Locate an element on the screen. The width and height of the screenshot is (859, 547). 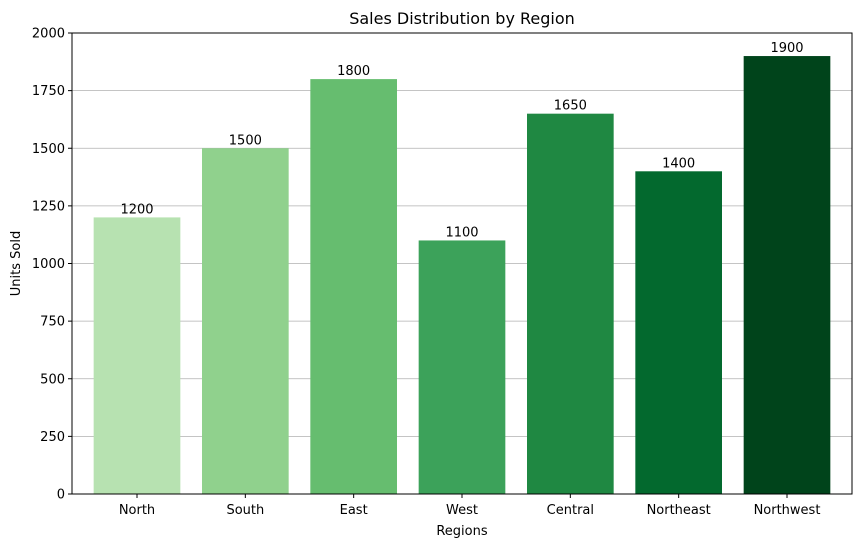
y-axis-label: Units Sold is located at coordinates (16, 263).